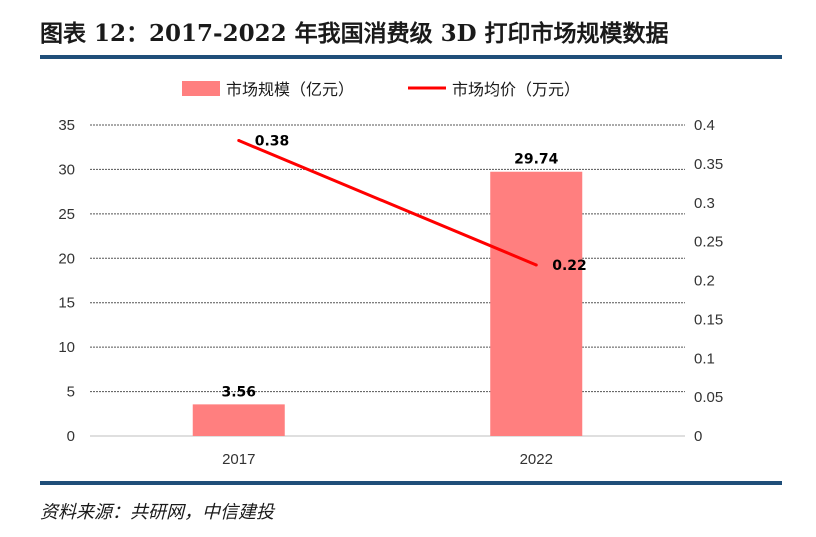 This screenshot has height=537, width=816. I want to click on source-note: 资料来源：共研网，中信建投, so click(157, 512).